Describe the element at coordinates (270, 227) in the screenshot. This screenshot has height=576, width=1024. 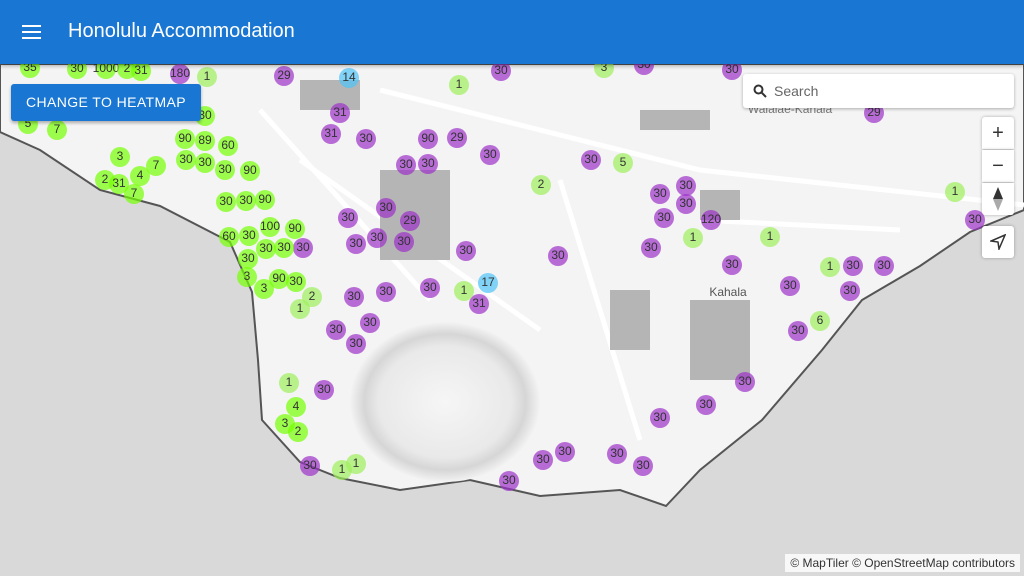
I see `marker: 100` at that location.